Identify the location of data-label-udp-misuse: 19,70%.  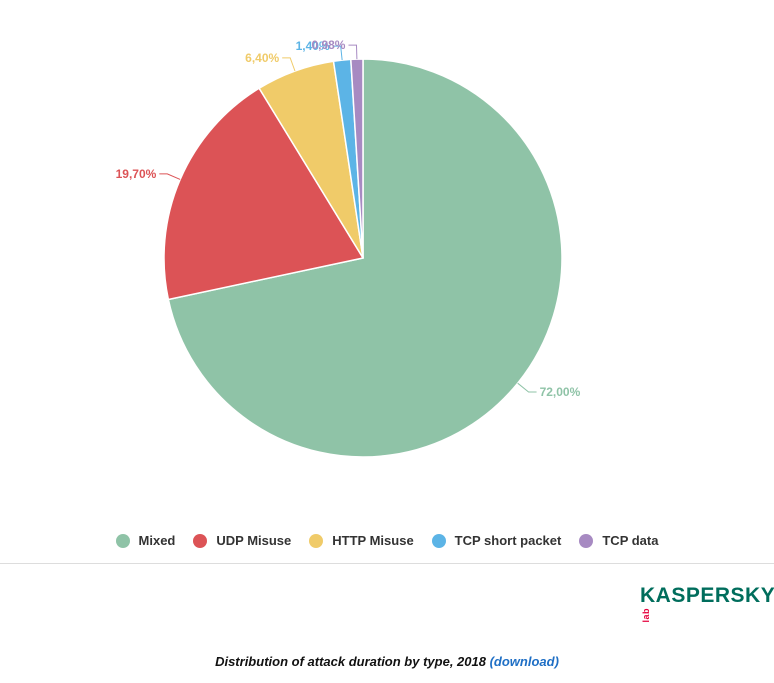
(136, 174).